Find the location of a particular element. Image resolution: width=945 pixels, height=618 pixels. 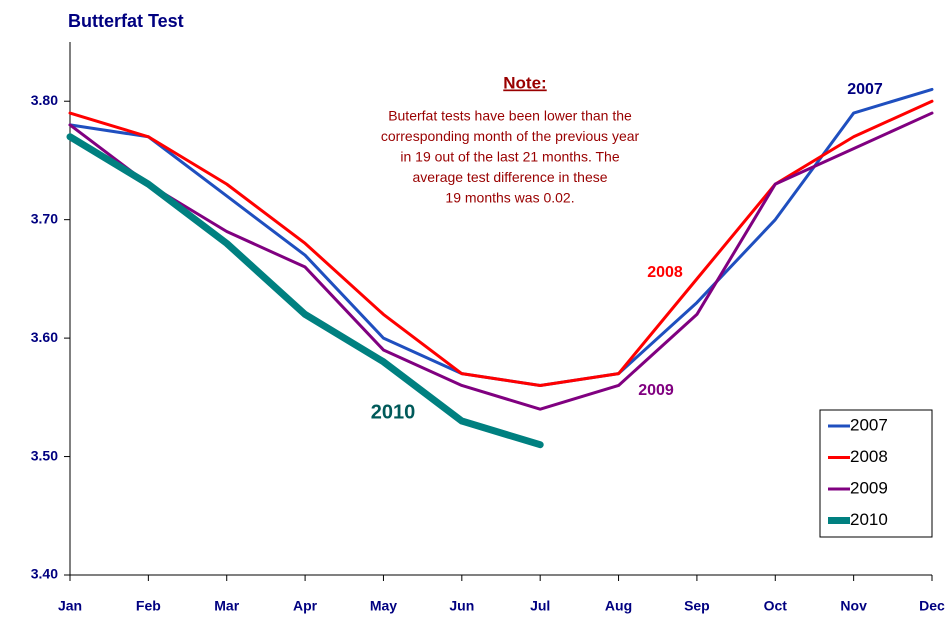

x-tick-label: Jun is located at coordinates (461, 606).